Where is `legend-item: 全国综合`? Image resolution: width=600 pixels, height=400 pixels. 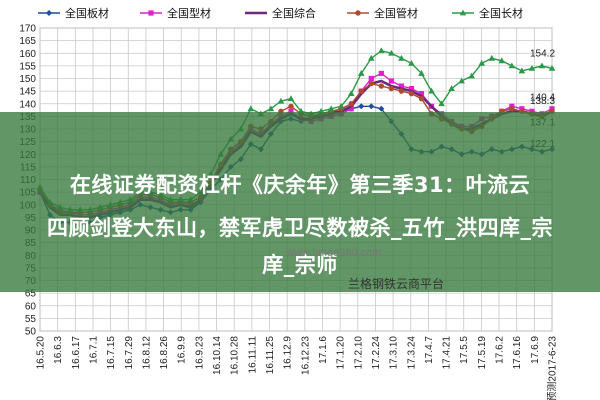
legend-item: 全国综合 is located at coordinates (280, 13).